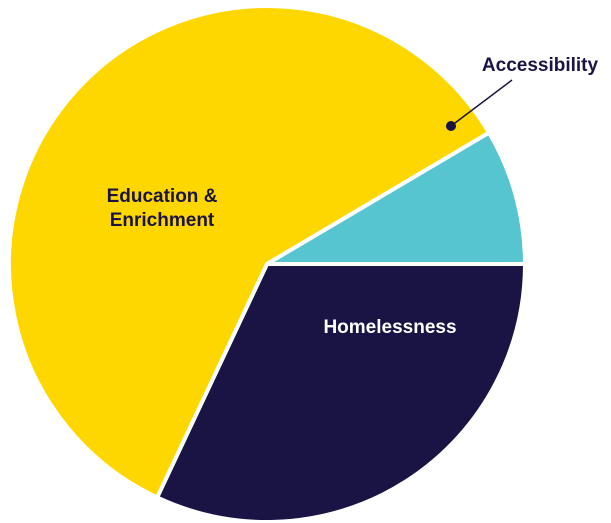 Image resolution: width=611 pixels, height=523 pixels. I want to click on slice-label-line: Homelessness, so click(389, 327).